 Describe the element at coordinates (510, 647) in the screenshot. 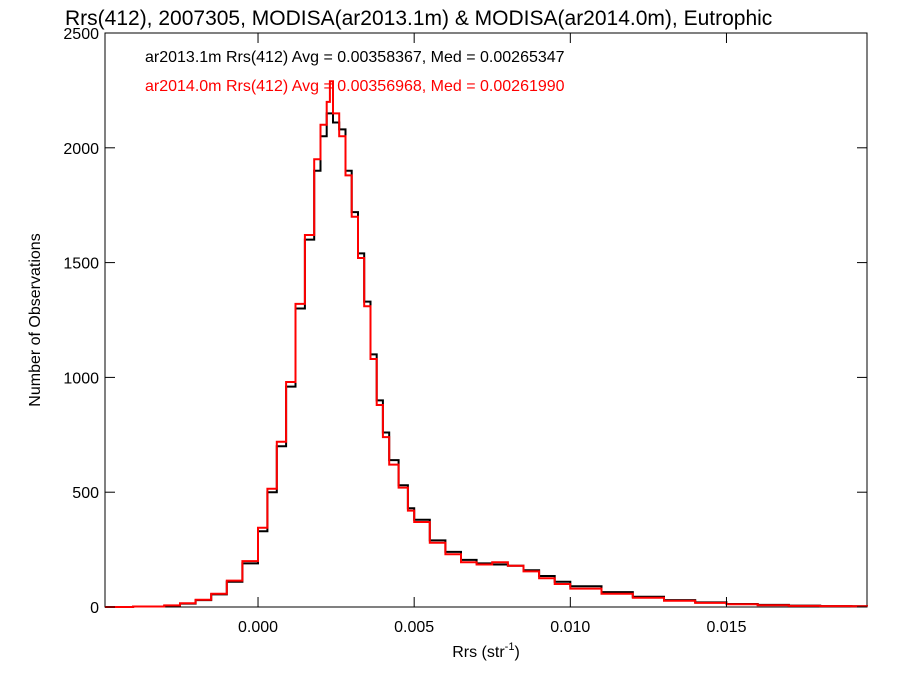

I see `x-axis-label-superscript: -1` at that location.